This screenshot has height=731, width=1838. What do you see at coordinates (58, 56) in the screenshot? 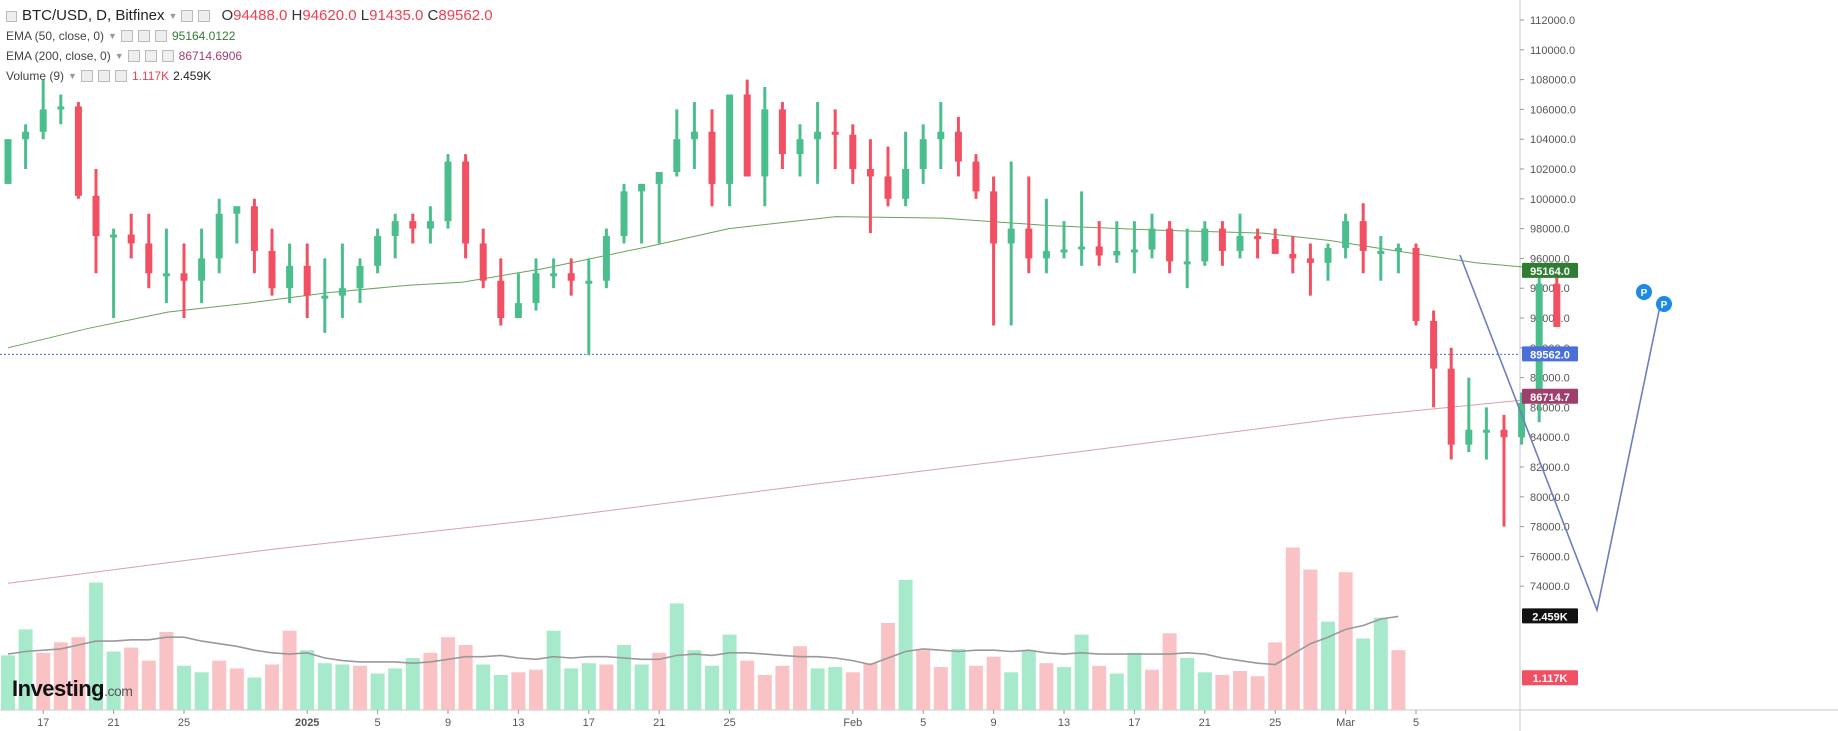
I see `ema200-label: EMA (200, close, 0)` at bounding box center [58, 56].